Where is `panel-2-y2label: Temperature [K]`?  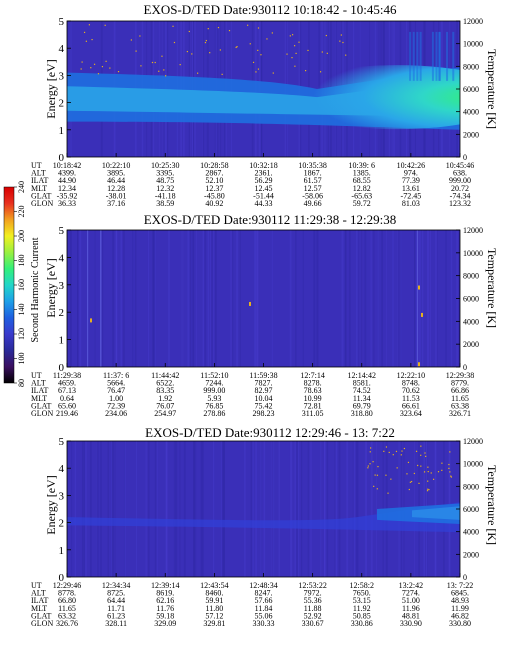
panel-2-y2label: Temperature [K] is located at coordinates (492, 288).